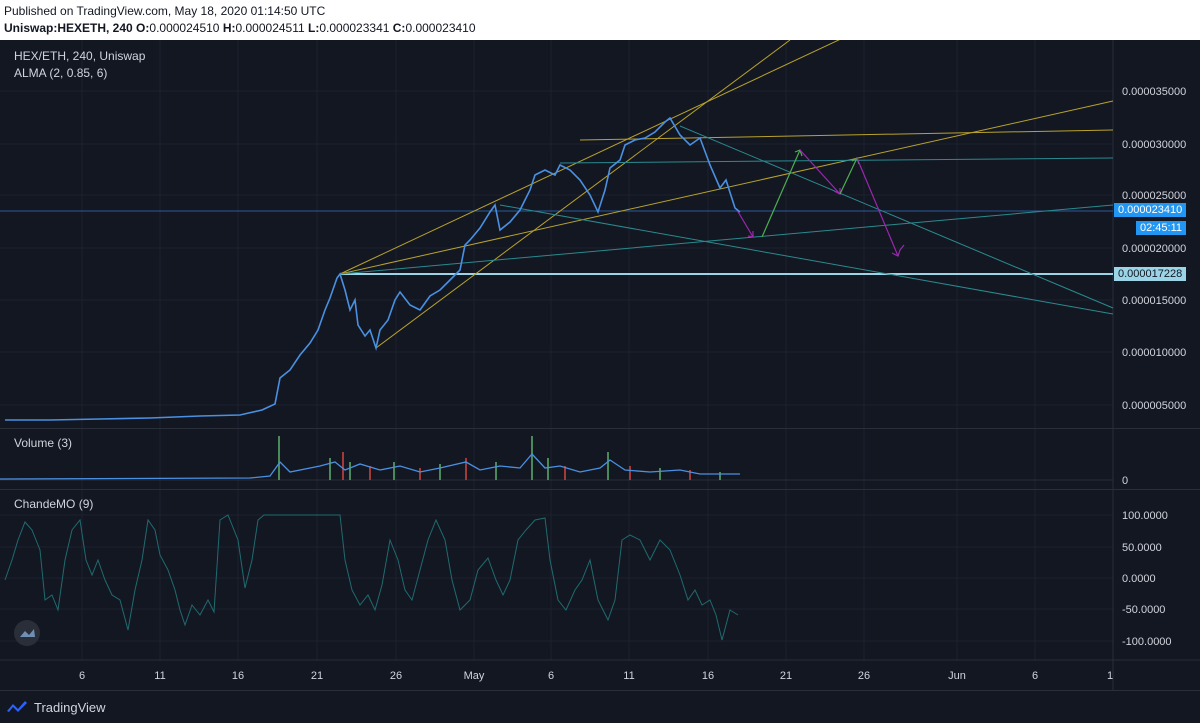 The width and height of the screenshot is (1200, 723). Describe the element at coordinates (314, 28) in the screenshot. I see `low-label: L:` at that location.